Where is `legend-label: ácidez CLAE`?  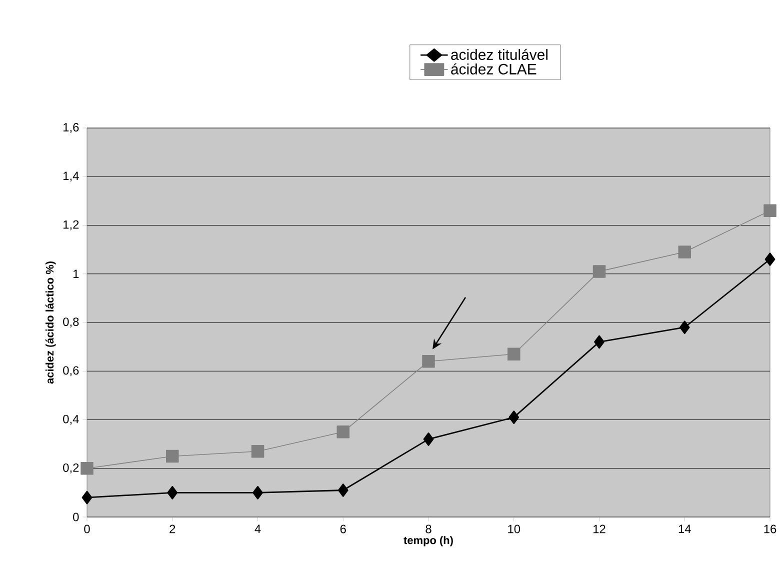 legend-label: ácidez CLAE is located at coordinates (493, 68).